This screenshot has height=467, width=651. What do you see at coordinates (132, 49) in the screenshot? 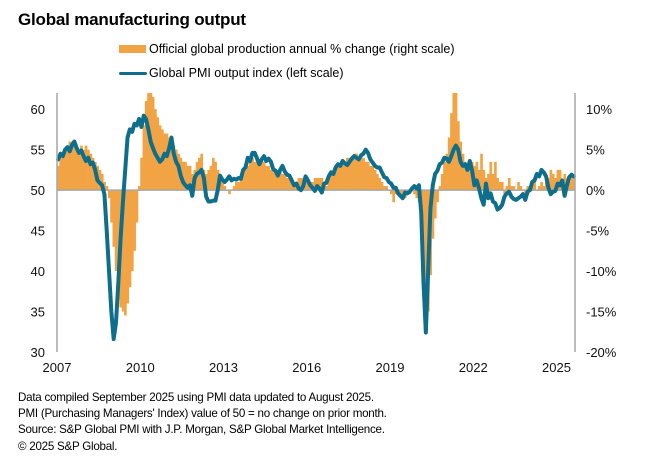
I see `legend-swatch-production` at bounding box center [132, 49].